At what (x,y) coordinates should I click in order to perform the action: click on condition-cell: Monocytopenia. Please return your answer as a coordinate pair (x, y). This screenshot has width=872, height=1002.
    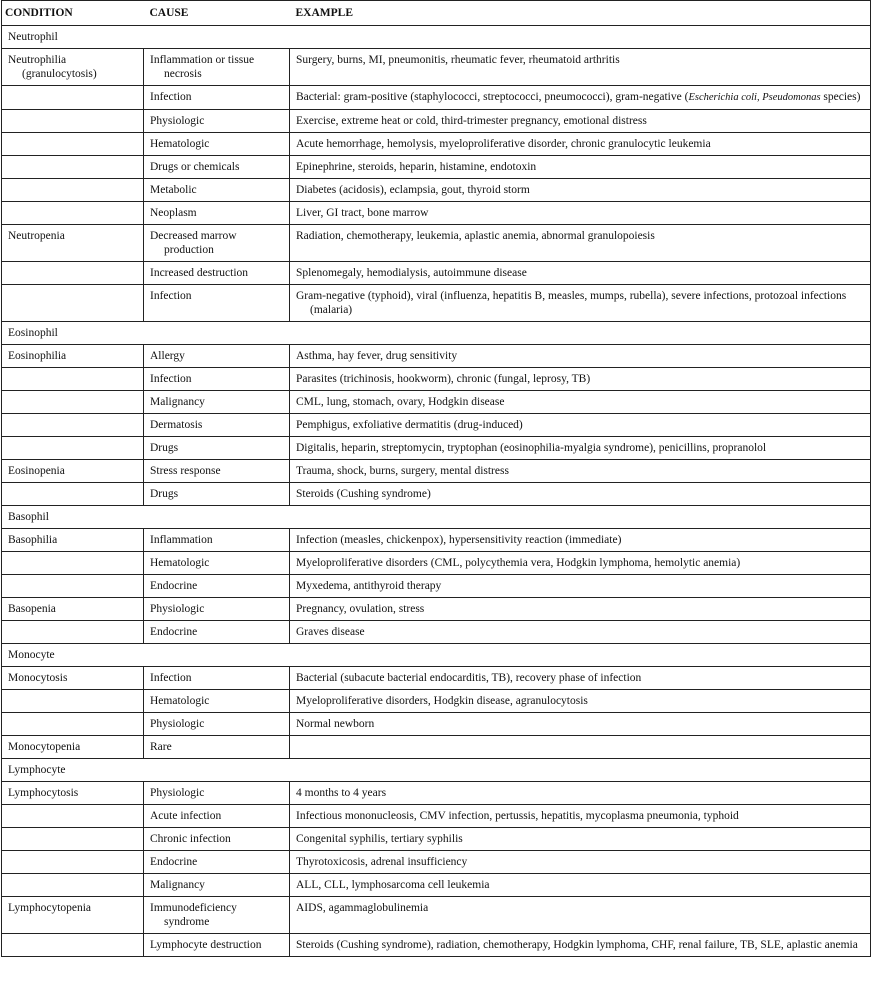
    Looking at the image, I should click on (72, 747).